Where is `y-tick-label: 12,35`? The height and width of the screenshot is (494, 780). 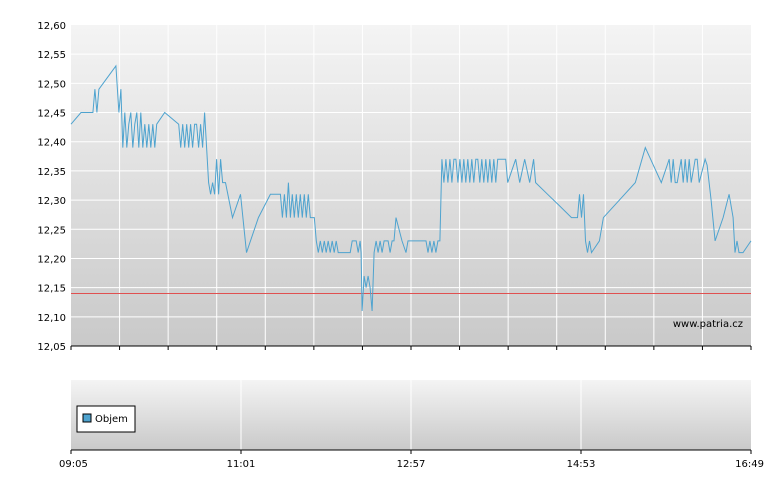
y-tick-label: 12,35 is located at coordinates (51, 172).